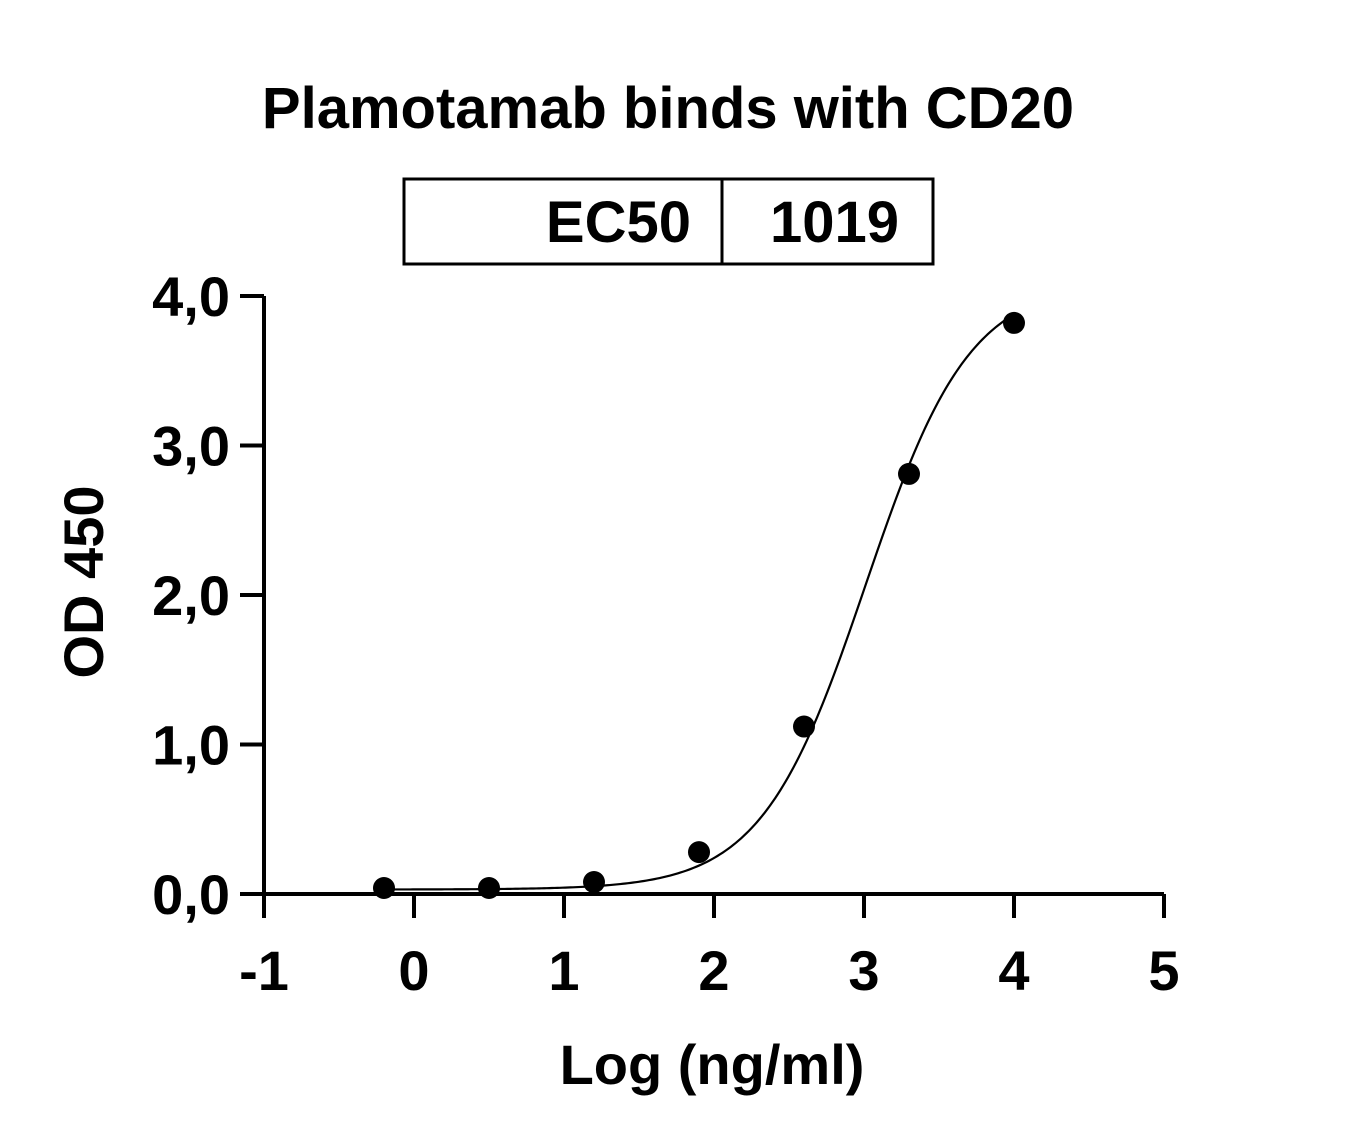 The width and height of the screenshot is (1347, 1142). What do you see at coordinates (1013, 970) in the screenshot?
I see `x-tick-label: 4` at bounding box center [1013, 970].